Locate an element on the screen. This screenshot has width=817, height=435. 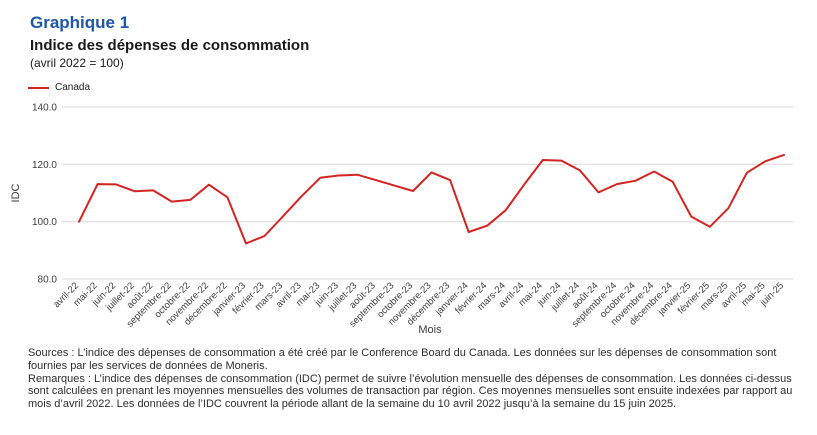
y-tick-label: 140.0 is located at coordinates (44, 108).